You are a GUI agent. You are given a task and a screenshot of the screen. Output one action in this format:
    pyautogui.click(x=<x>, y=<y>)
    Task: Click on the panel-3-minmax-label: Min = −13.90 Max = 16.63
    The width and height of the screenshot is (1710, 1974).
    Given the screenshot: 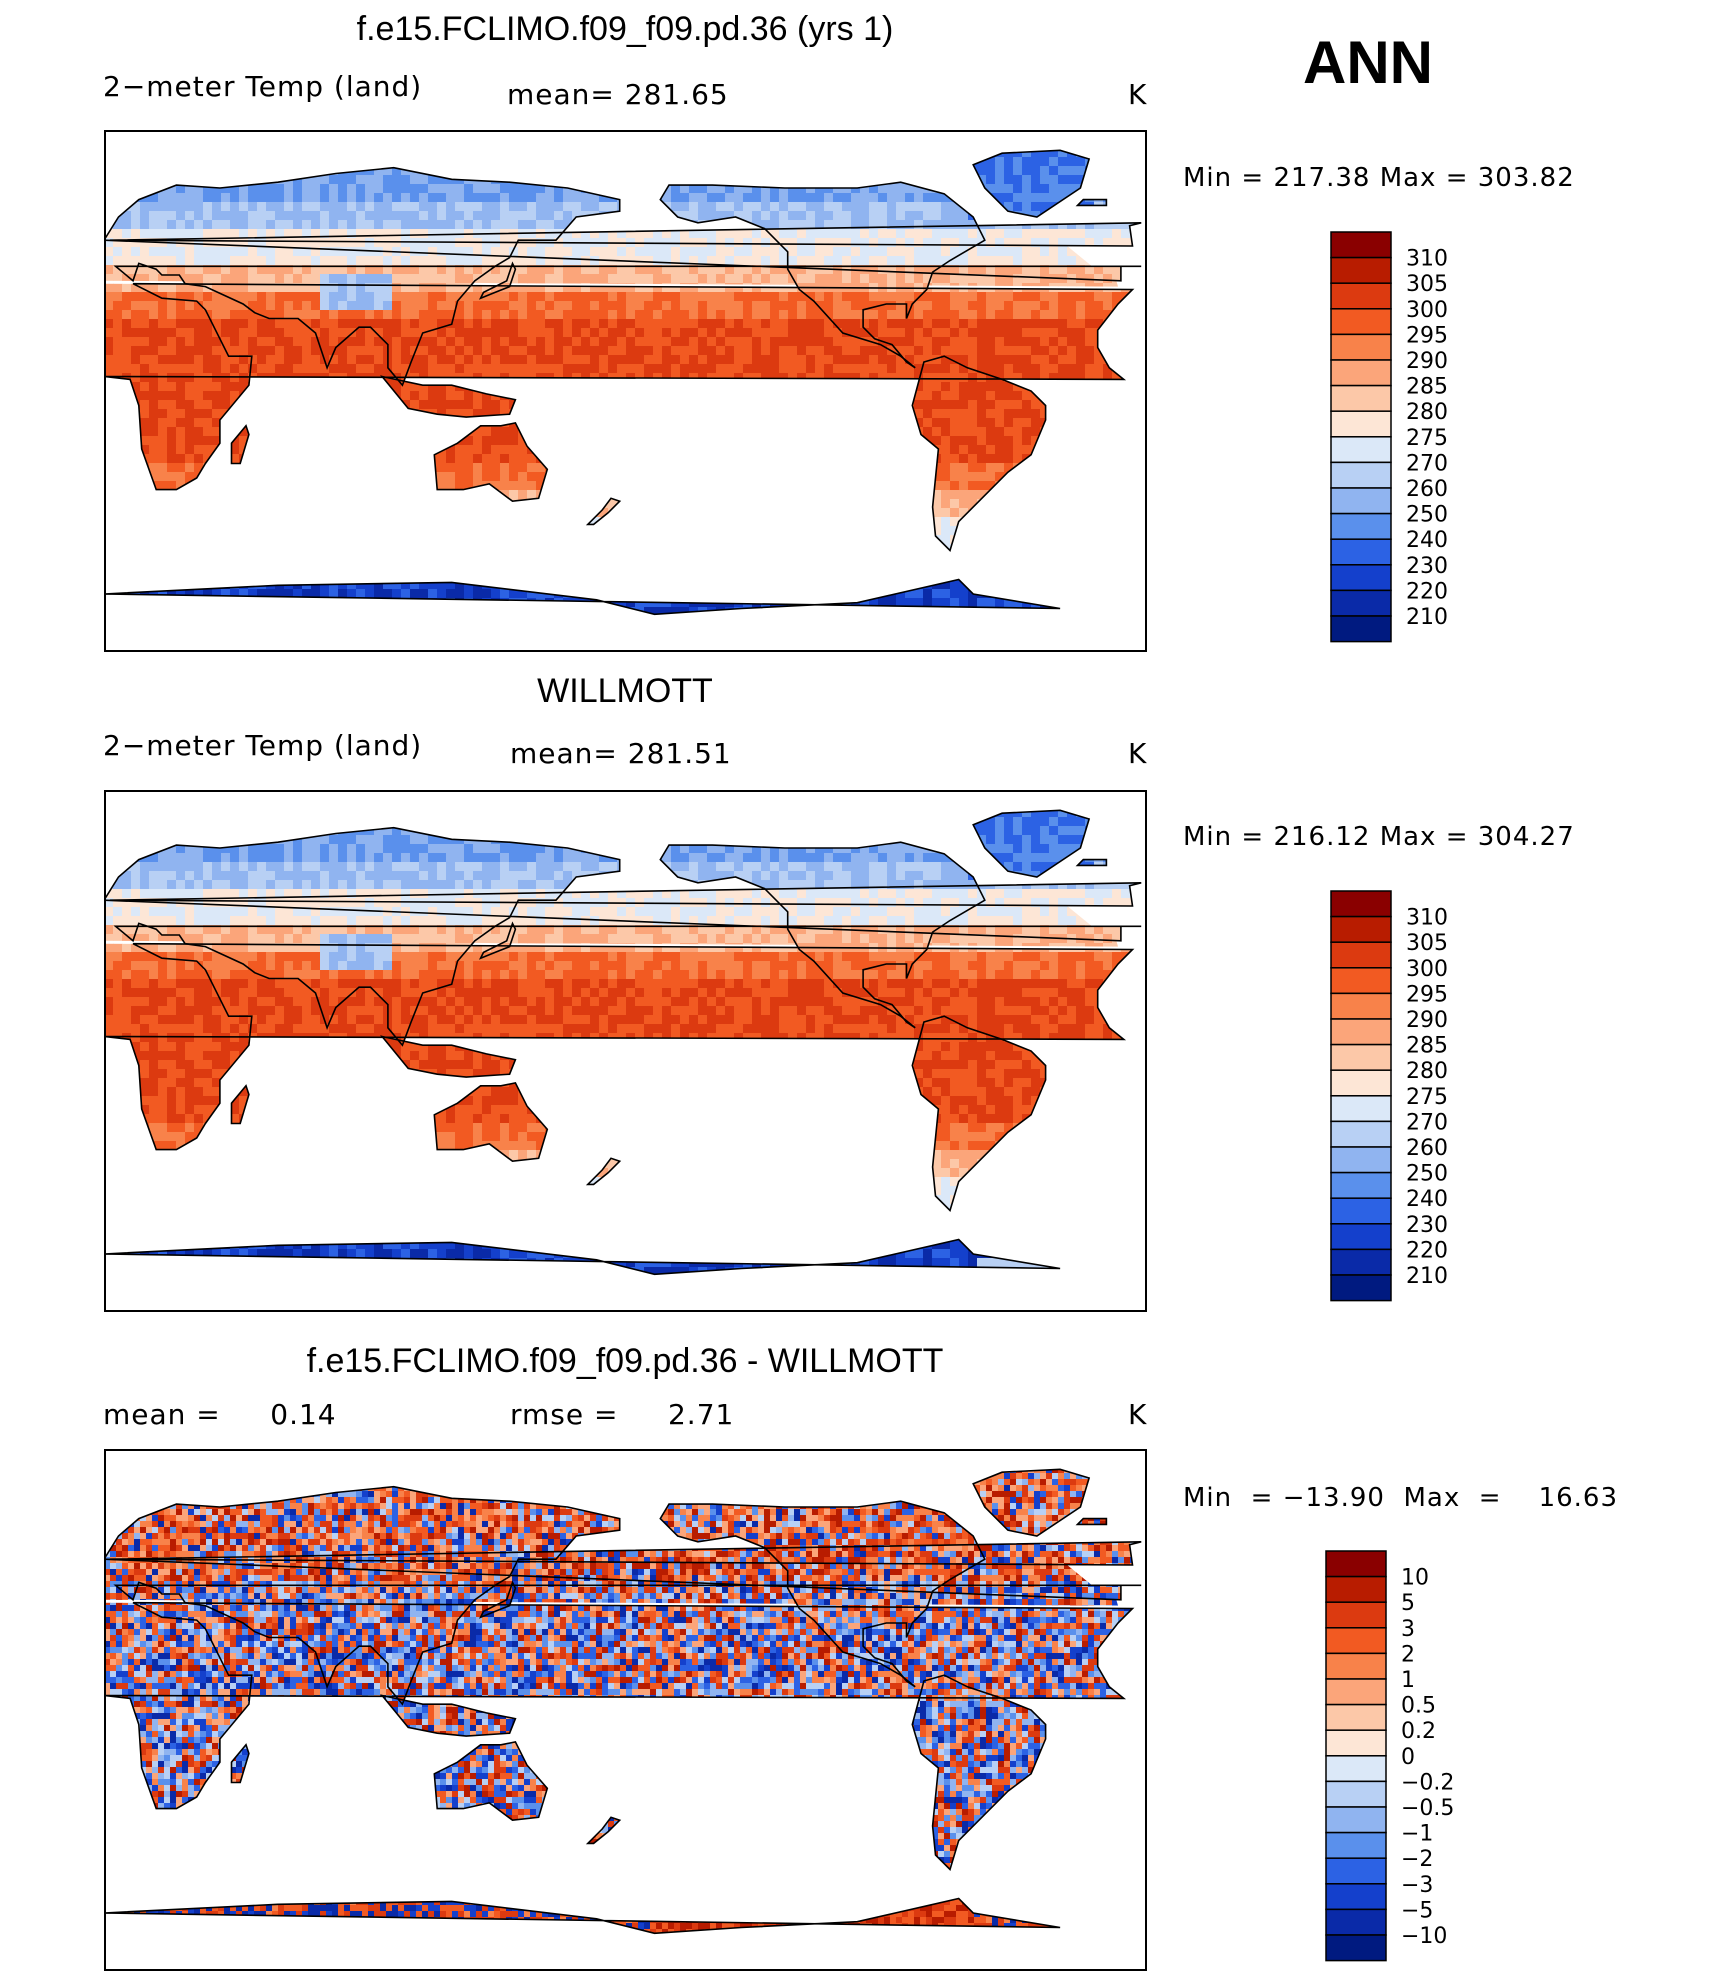 What is the action you would take?
    pyautogui.click(x=1400, y=1498)
    